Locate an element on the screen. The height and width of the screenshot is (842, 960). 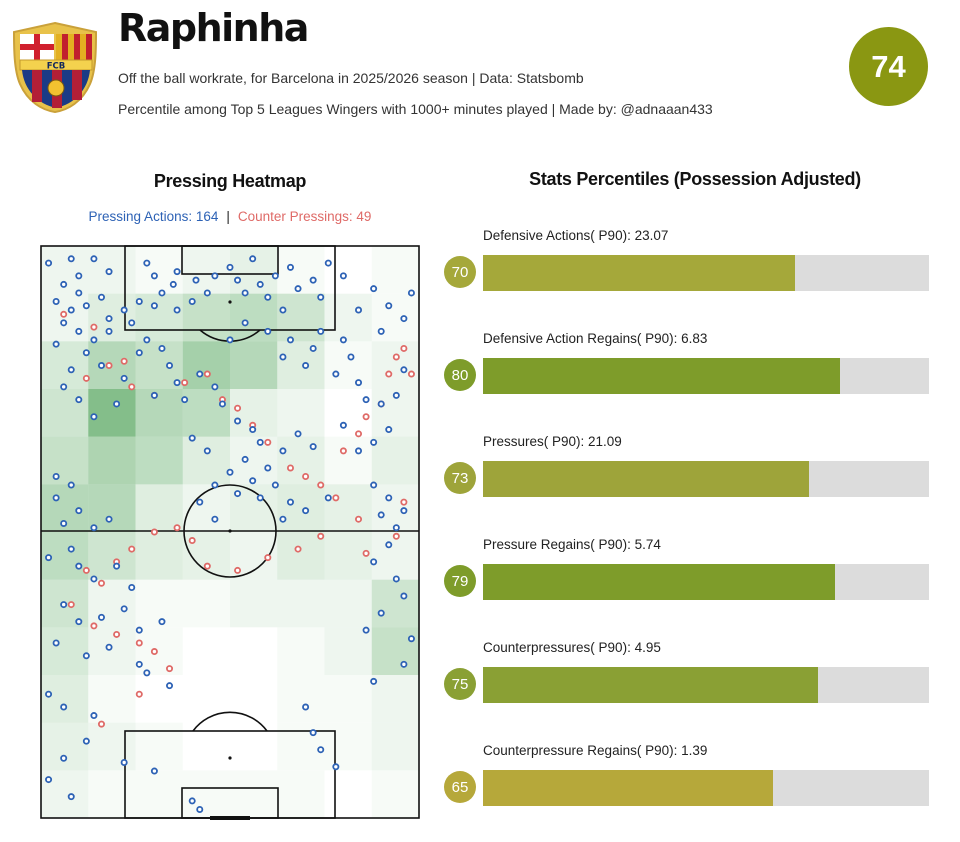
stat-track is located at coordinates (706, 582).